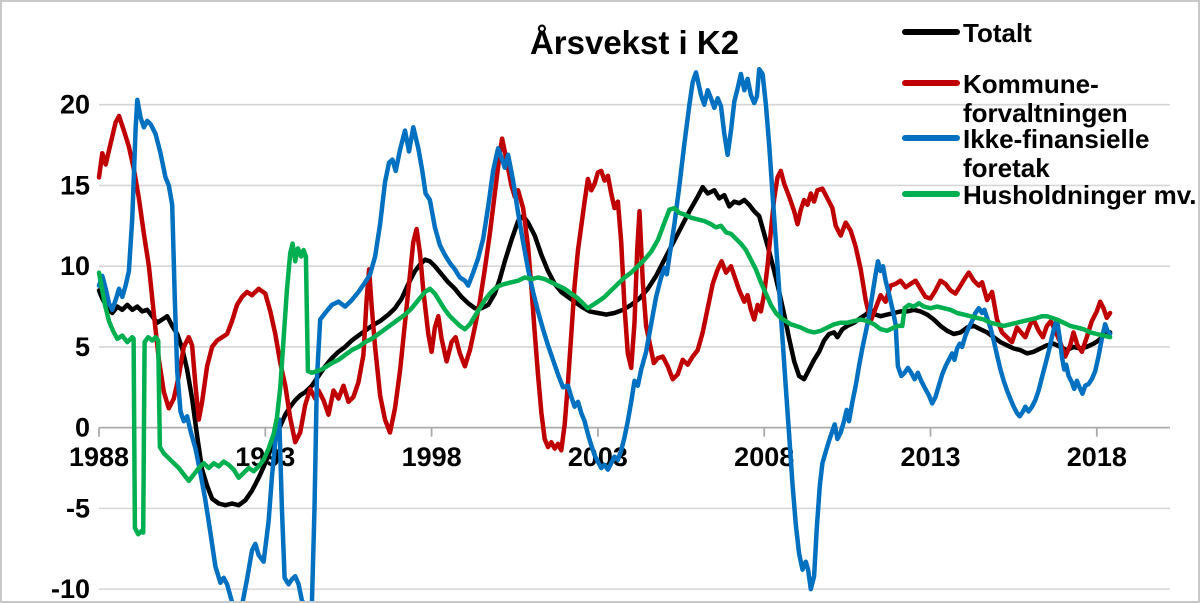 This screenshot has height=603, width=1200. I want to click on y-tick-label-10: 10, so click(75, 266).